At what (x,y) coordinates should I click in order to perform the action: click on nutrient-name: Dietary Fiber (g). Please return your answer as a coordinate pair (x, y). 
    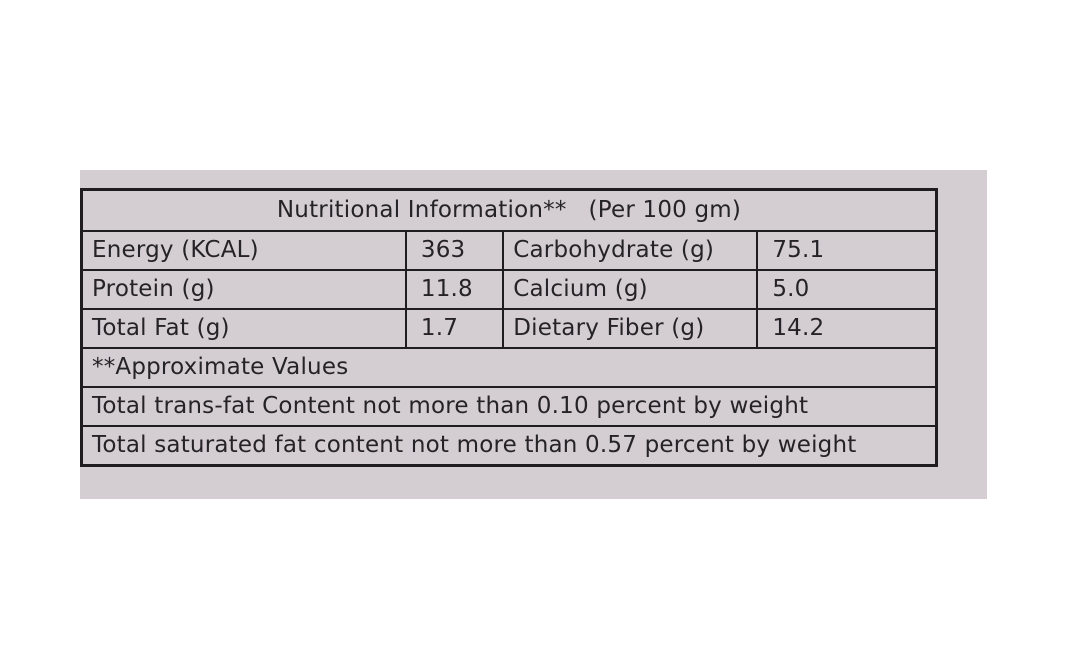
    Looking at the image, I should click on (630, 328).